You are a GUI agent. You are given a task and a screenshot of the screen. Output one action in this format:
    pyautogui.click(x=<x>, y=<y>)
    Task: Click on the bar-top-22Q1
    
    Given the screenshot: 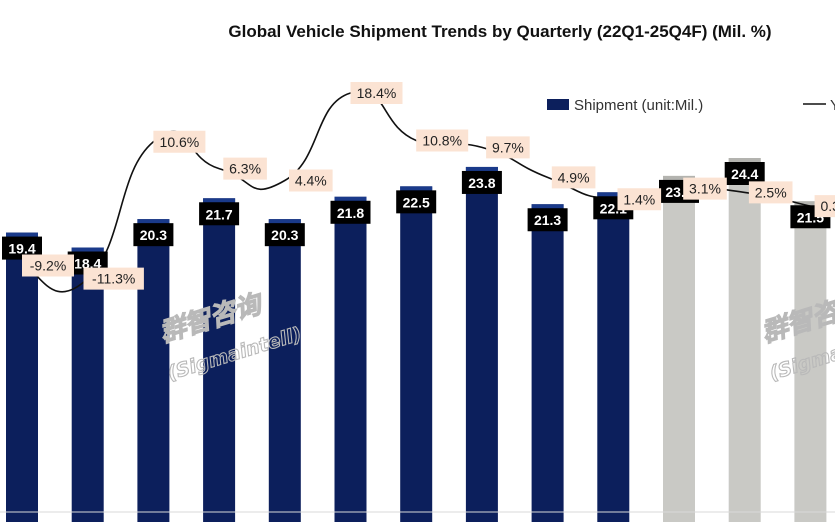 What is the action you would take?
    pyautogui.click(x=22, y=234)
    